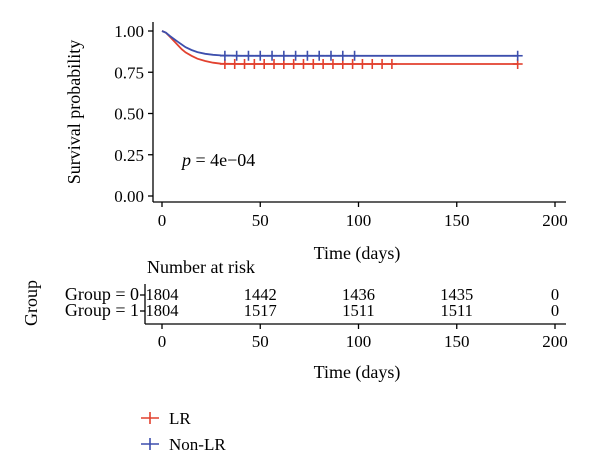 The width and height of the screenshot is (600, 469). What do you see at coordinates (74, 112) in the screenshot?
I see `y-axis-title: Survival probability` at bounding box center [74, 112].